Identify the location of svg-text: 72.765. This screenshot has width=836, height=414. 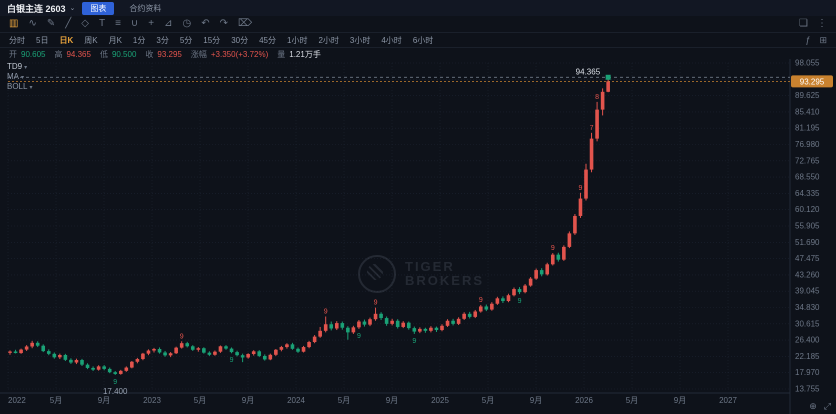
(807, 160).